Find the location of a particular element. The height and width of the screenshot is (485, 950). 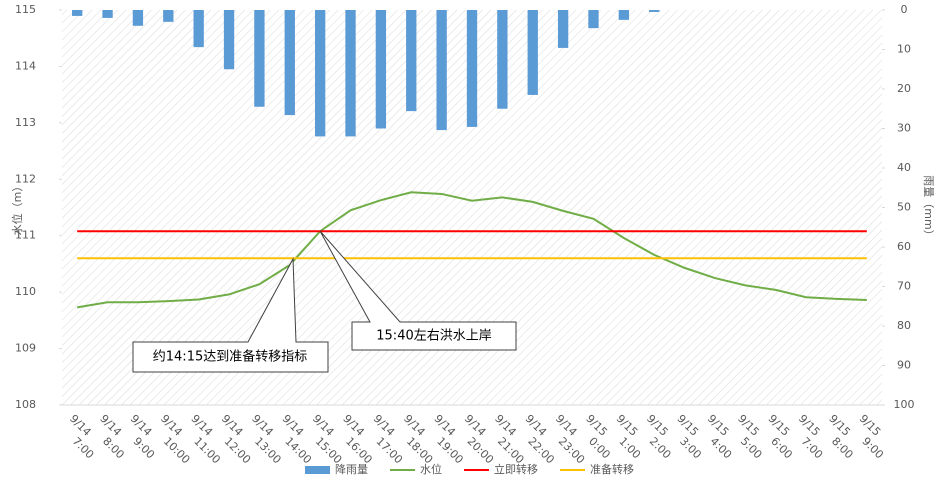

legend-swatch is located at coordinates (317, 470).